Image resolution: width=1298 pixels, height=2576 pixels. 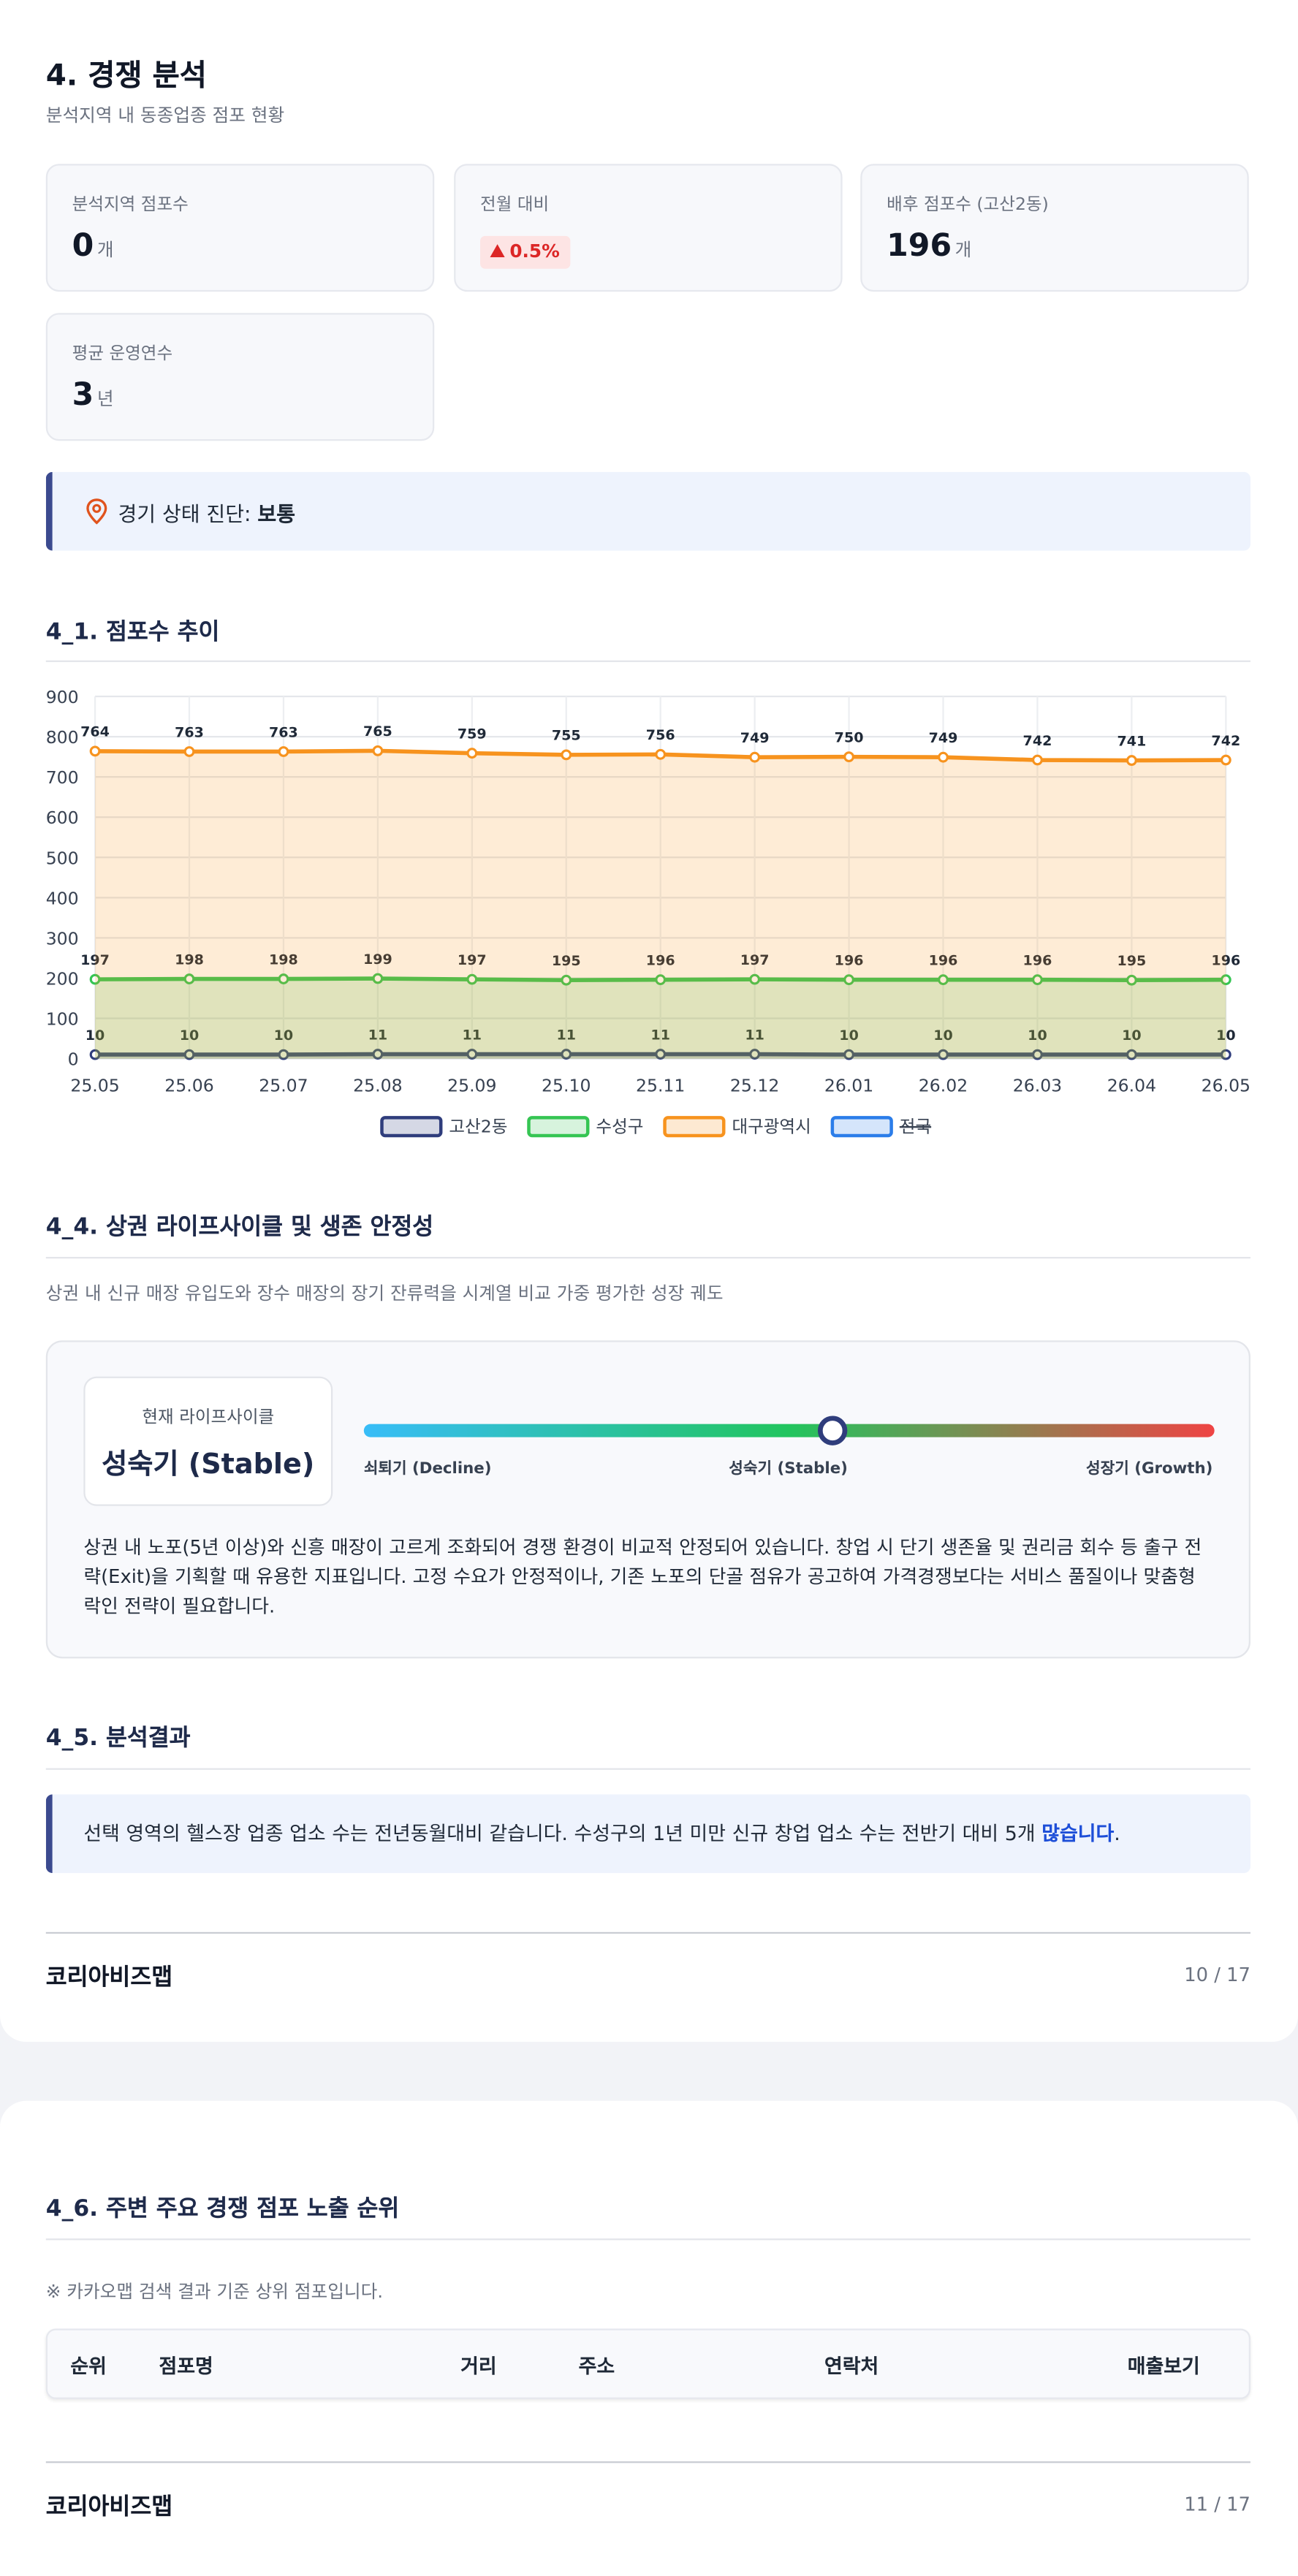 What do you see at coordinates (208, 1417) in the screenshot?
I see `current-label: 현재 라이프사이클` at bounding box center [208, 1417].